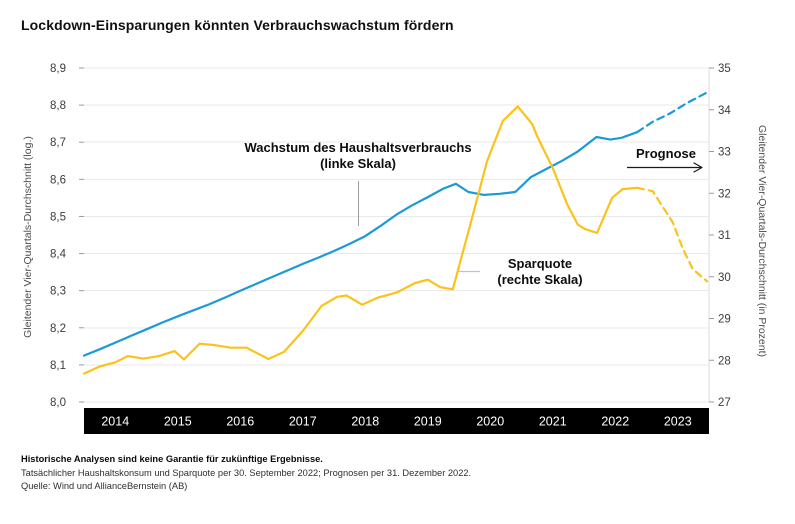  What do you see at coordinates (698, 167) in the screenshot?
I see `forecast-arrow-head-icon` at bounding box center [698, 167].